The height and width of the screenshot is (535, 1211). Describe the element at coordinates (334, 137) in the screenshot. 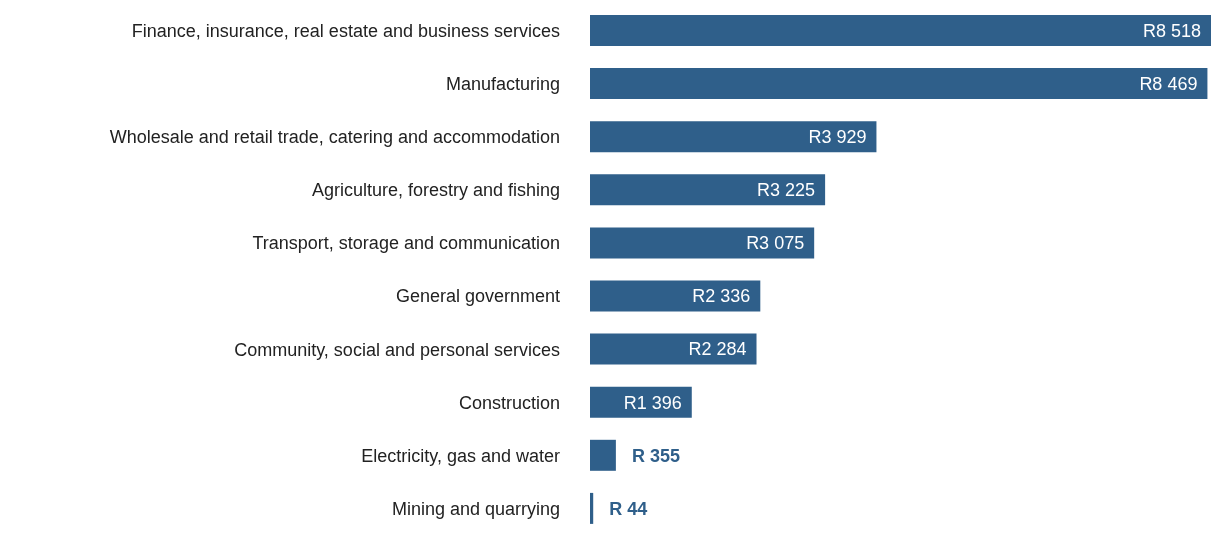

I see `y-tick-label: Wholesale and retail trade, catering and accommodation` at that location.